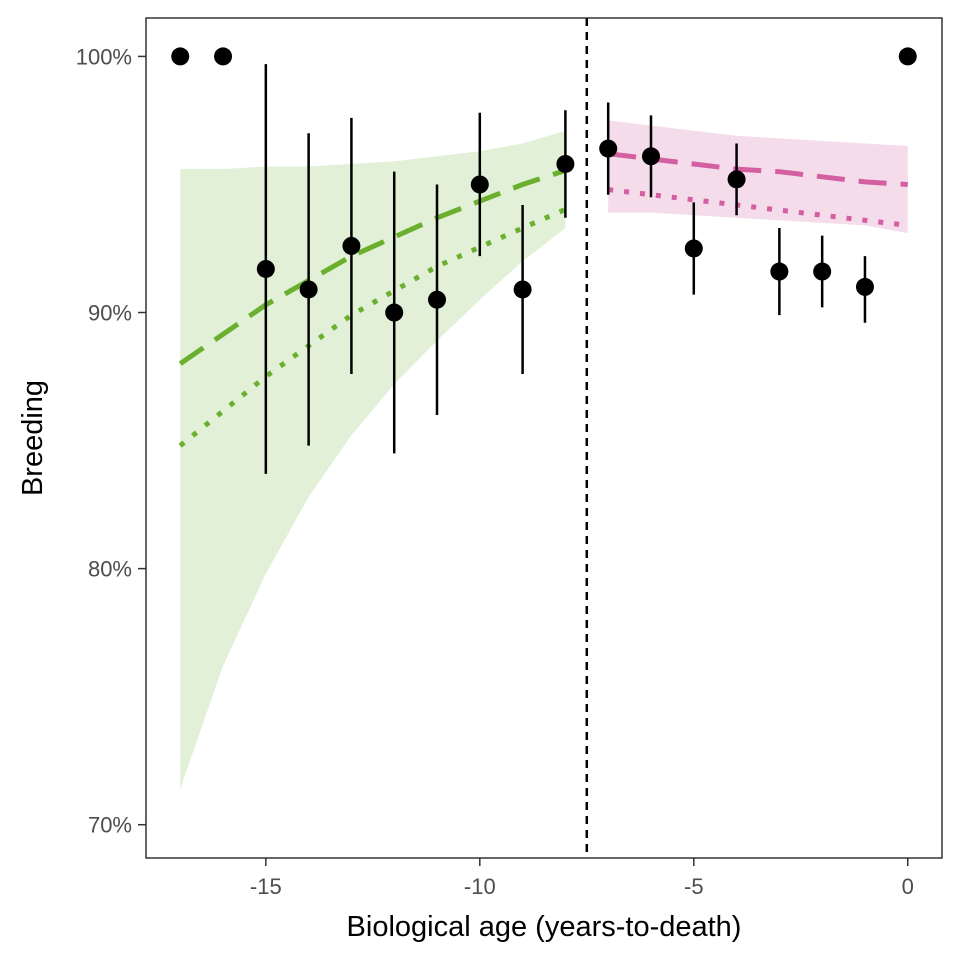 The height and width of the screenshot is (960, 960). What do you see at coordinates (694, 886) in the screenshot?
I see `x-tick-label: -5` at bounding box center [694, 886].